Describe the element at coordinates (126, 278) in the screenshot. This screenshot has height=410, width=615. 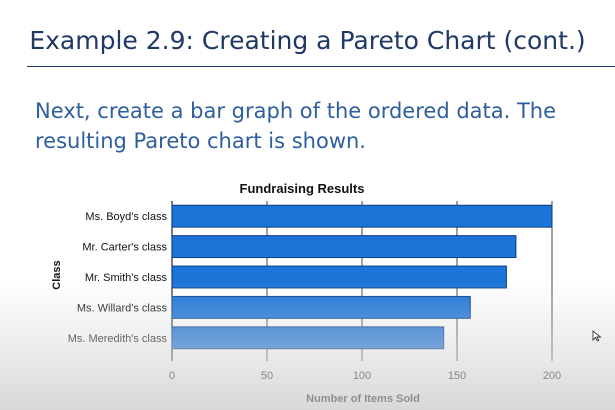
I see `category-label: Mr. Smith's class` at that location.